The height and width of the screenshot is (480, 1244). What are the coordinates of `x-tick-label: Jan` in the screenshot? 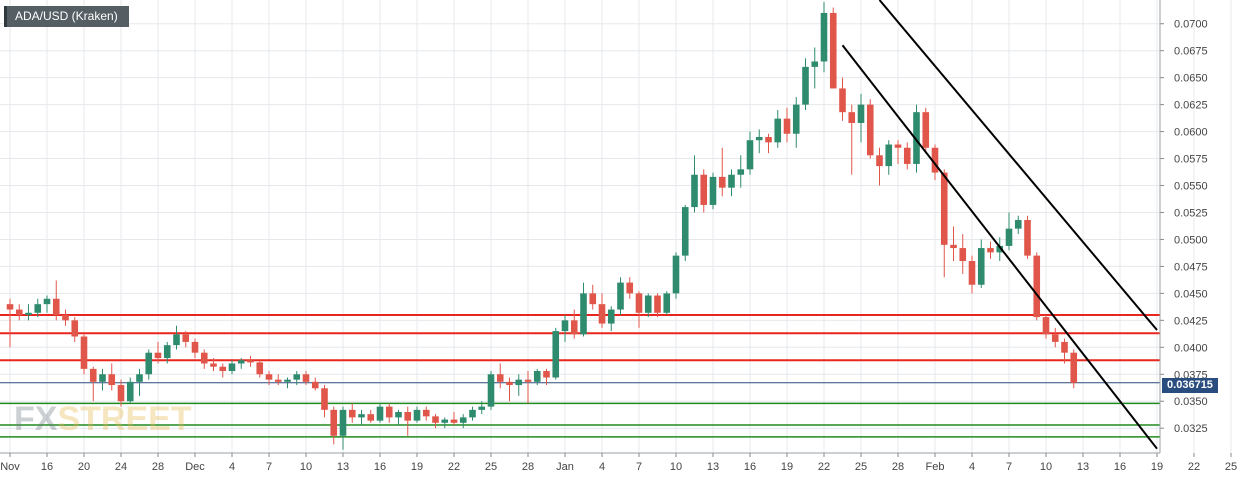 It's located at (565, 467).